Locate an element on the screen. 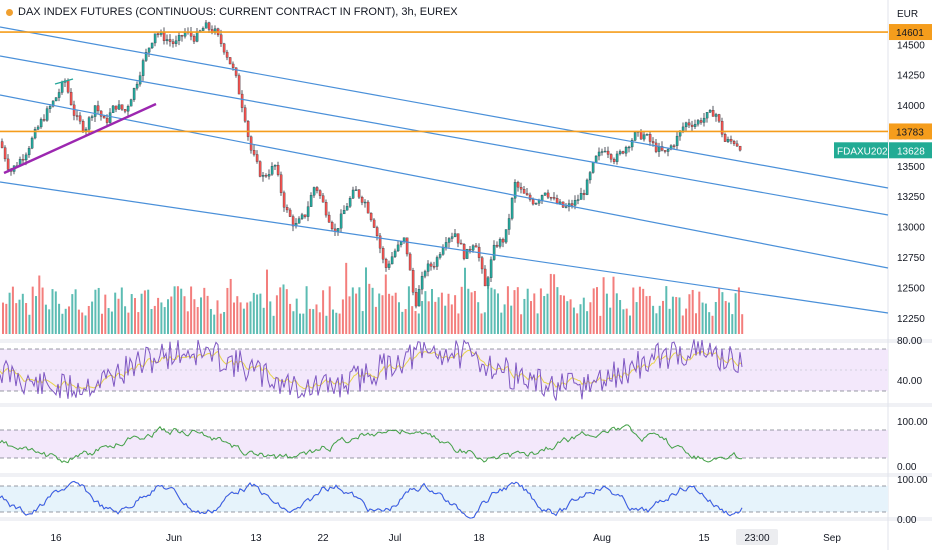  crosshair-time-label: 23:00 is located at coordinates (756, 538).